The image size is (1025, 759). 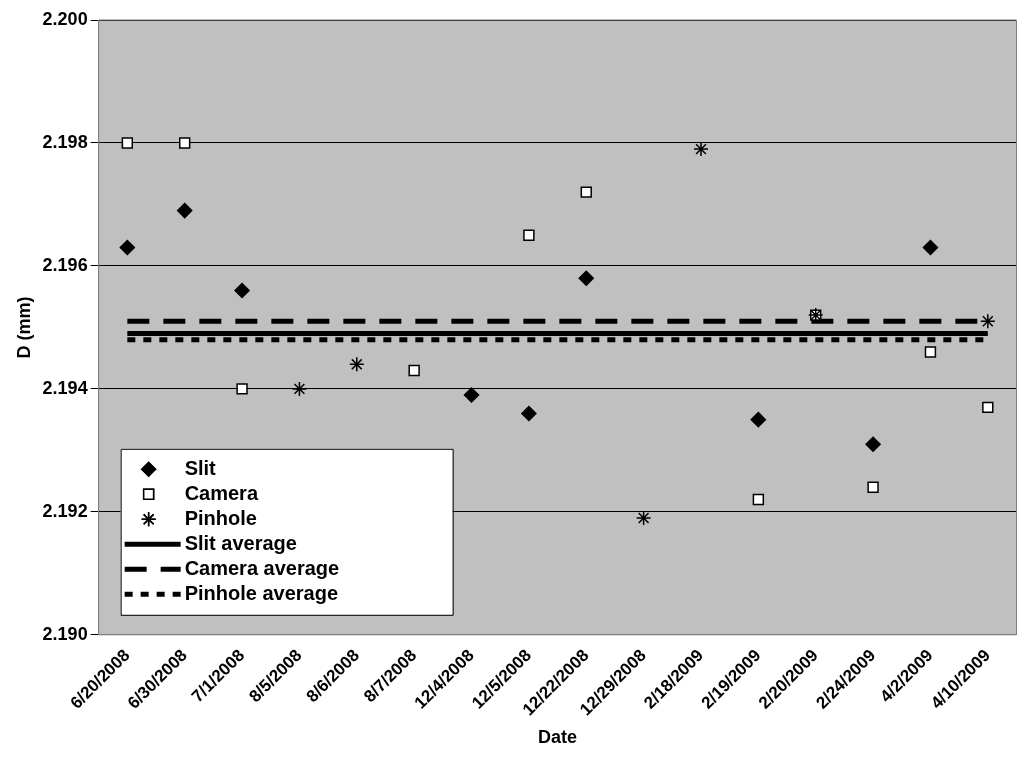 What do you see at coordinates (23, 327) in the screenshot?
I see `y-axis-title: D (mm)` at bounding box center [23, 327].